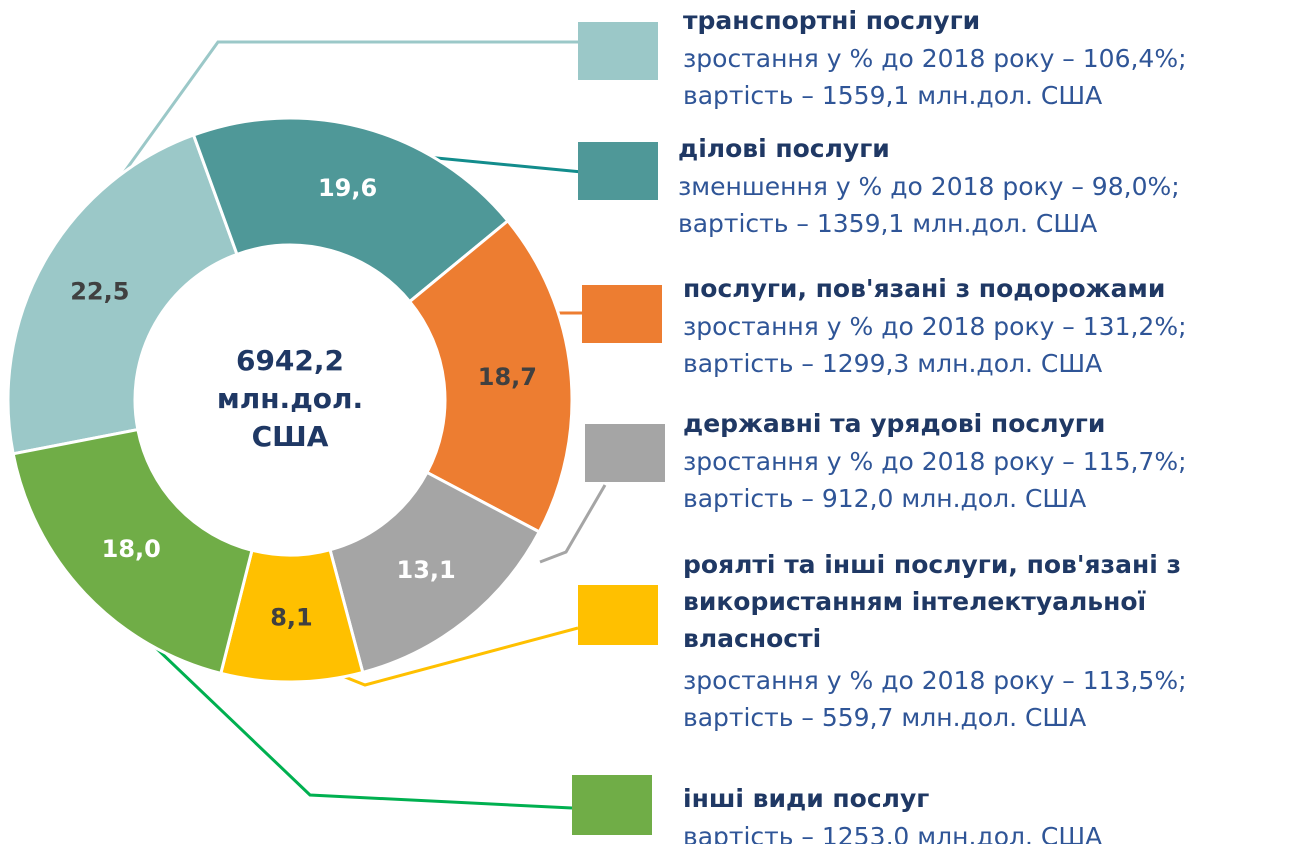 The height and width of the screenshot is (844, 1291). I want to click on legend-title: використанням інтелектуальної, so click(915, 601).